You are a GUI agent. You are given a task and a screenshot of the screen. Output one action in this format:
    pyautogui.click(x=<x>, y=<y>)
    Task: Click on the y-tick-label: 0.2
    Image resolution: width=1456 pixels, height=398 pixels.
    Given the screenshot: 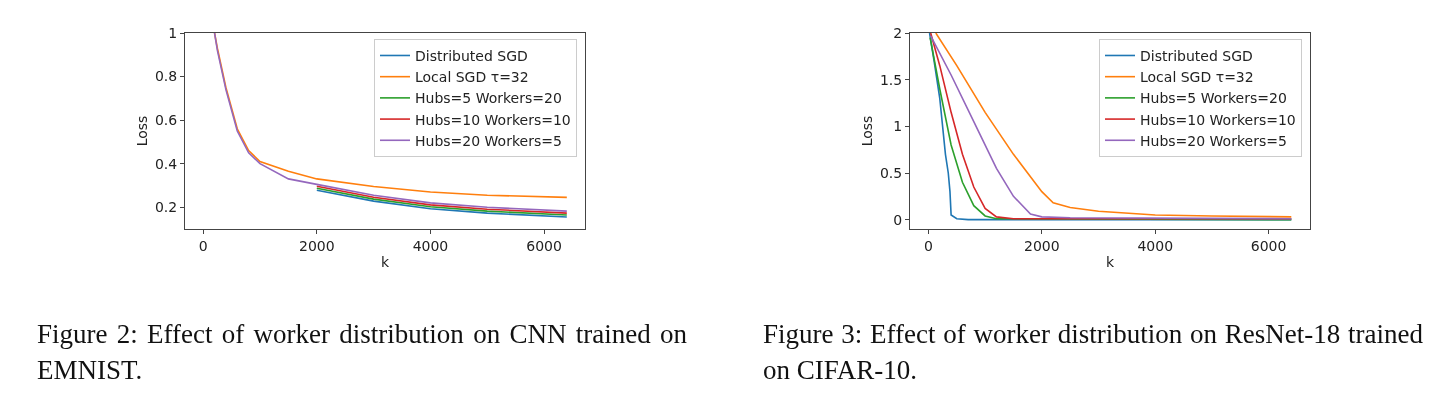 What is the action you would take?
    pyautogui.click(x=166, y=207)
    